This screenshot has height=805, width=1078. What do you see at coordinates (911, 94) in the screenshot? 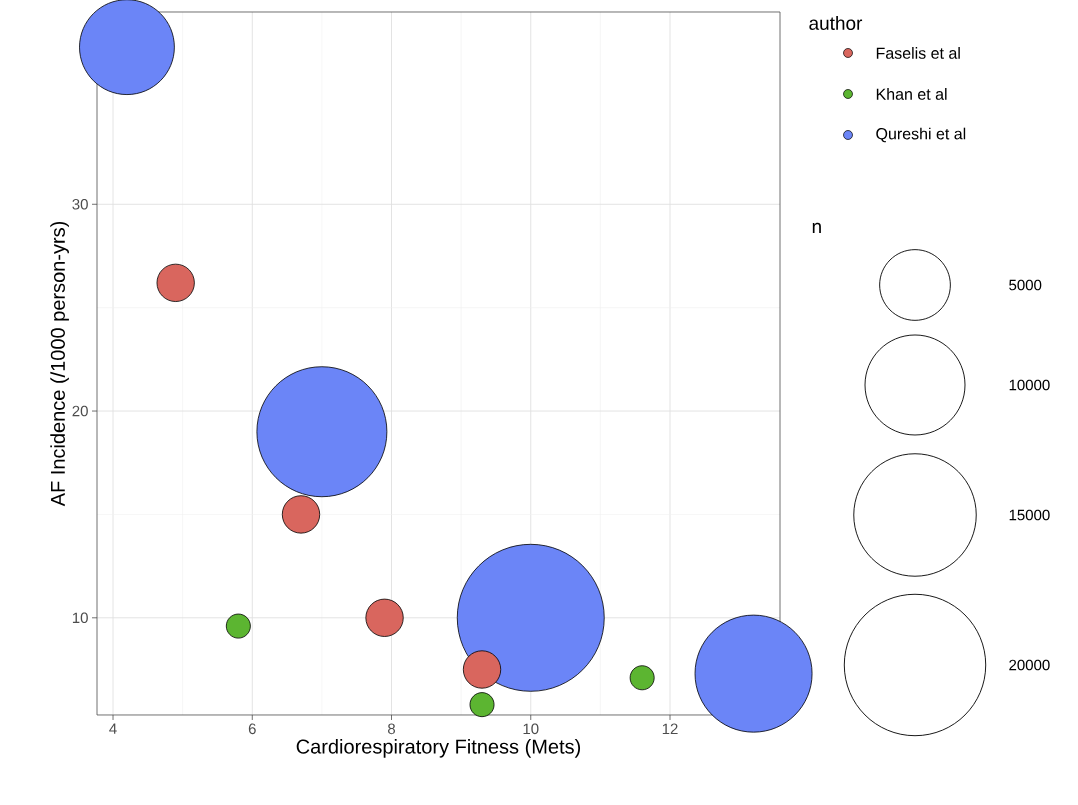
I see `legend-label: Khan et al` at bounding box center [911, 94].